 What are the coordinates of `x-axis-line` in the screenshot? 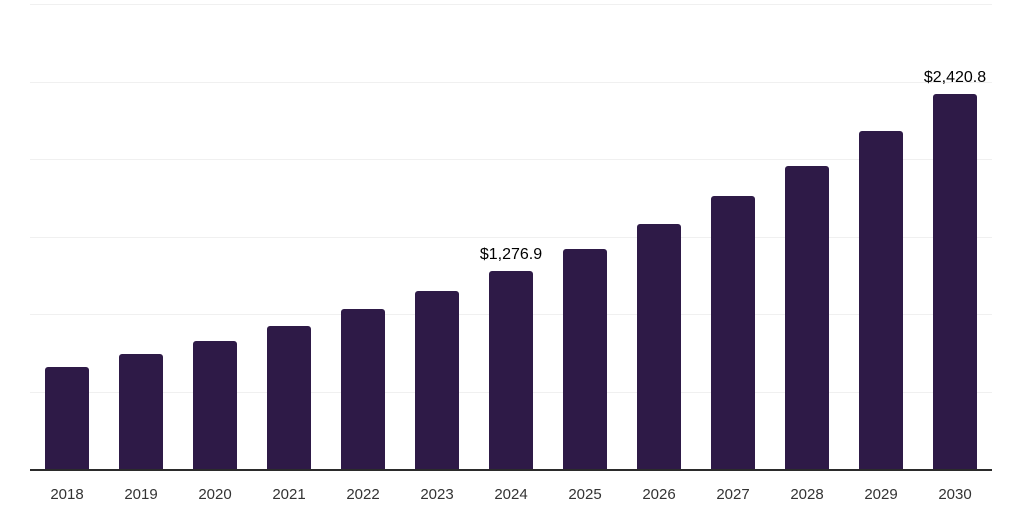 It's located at (511, 470).